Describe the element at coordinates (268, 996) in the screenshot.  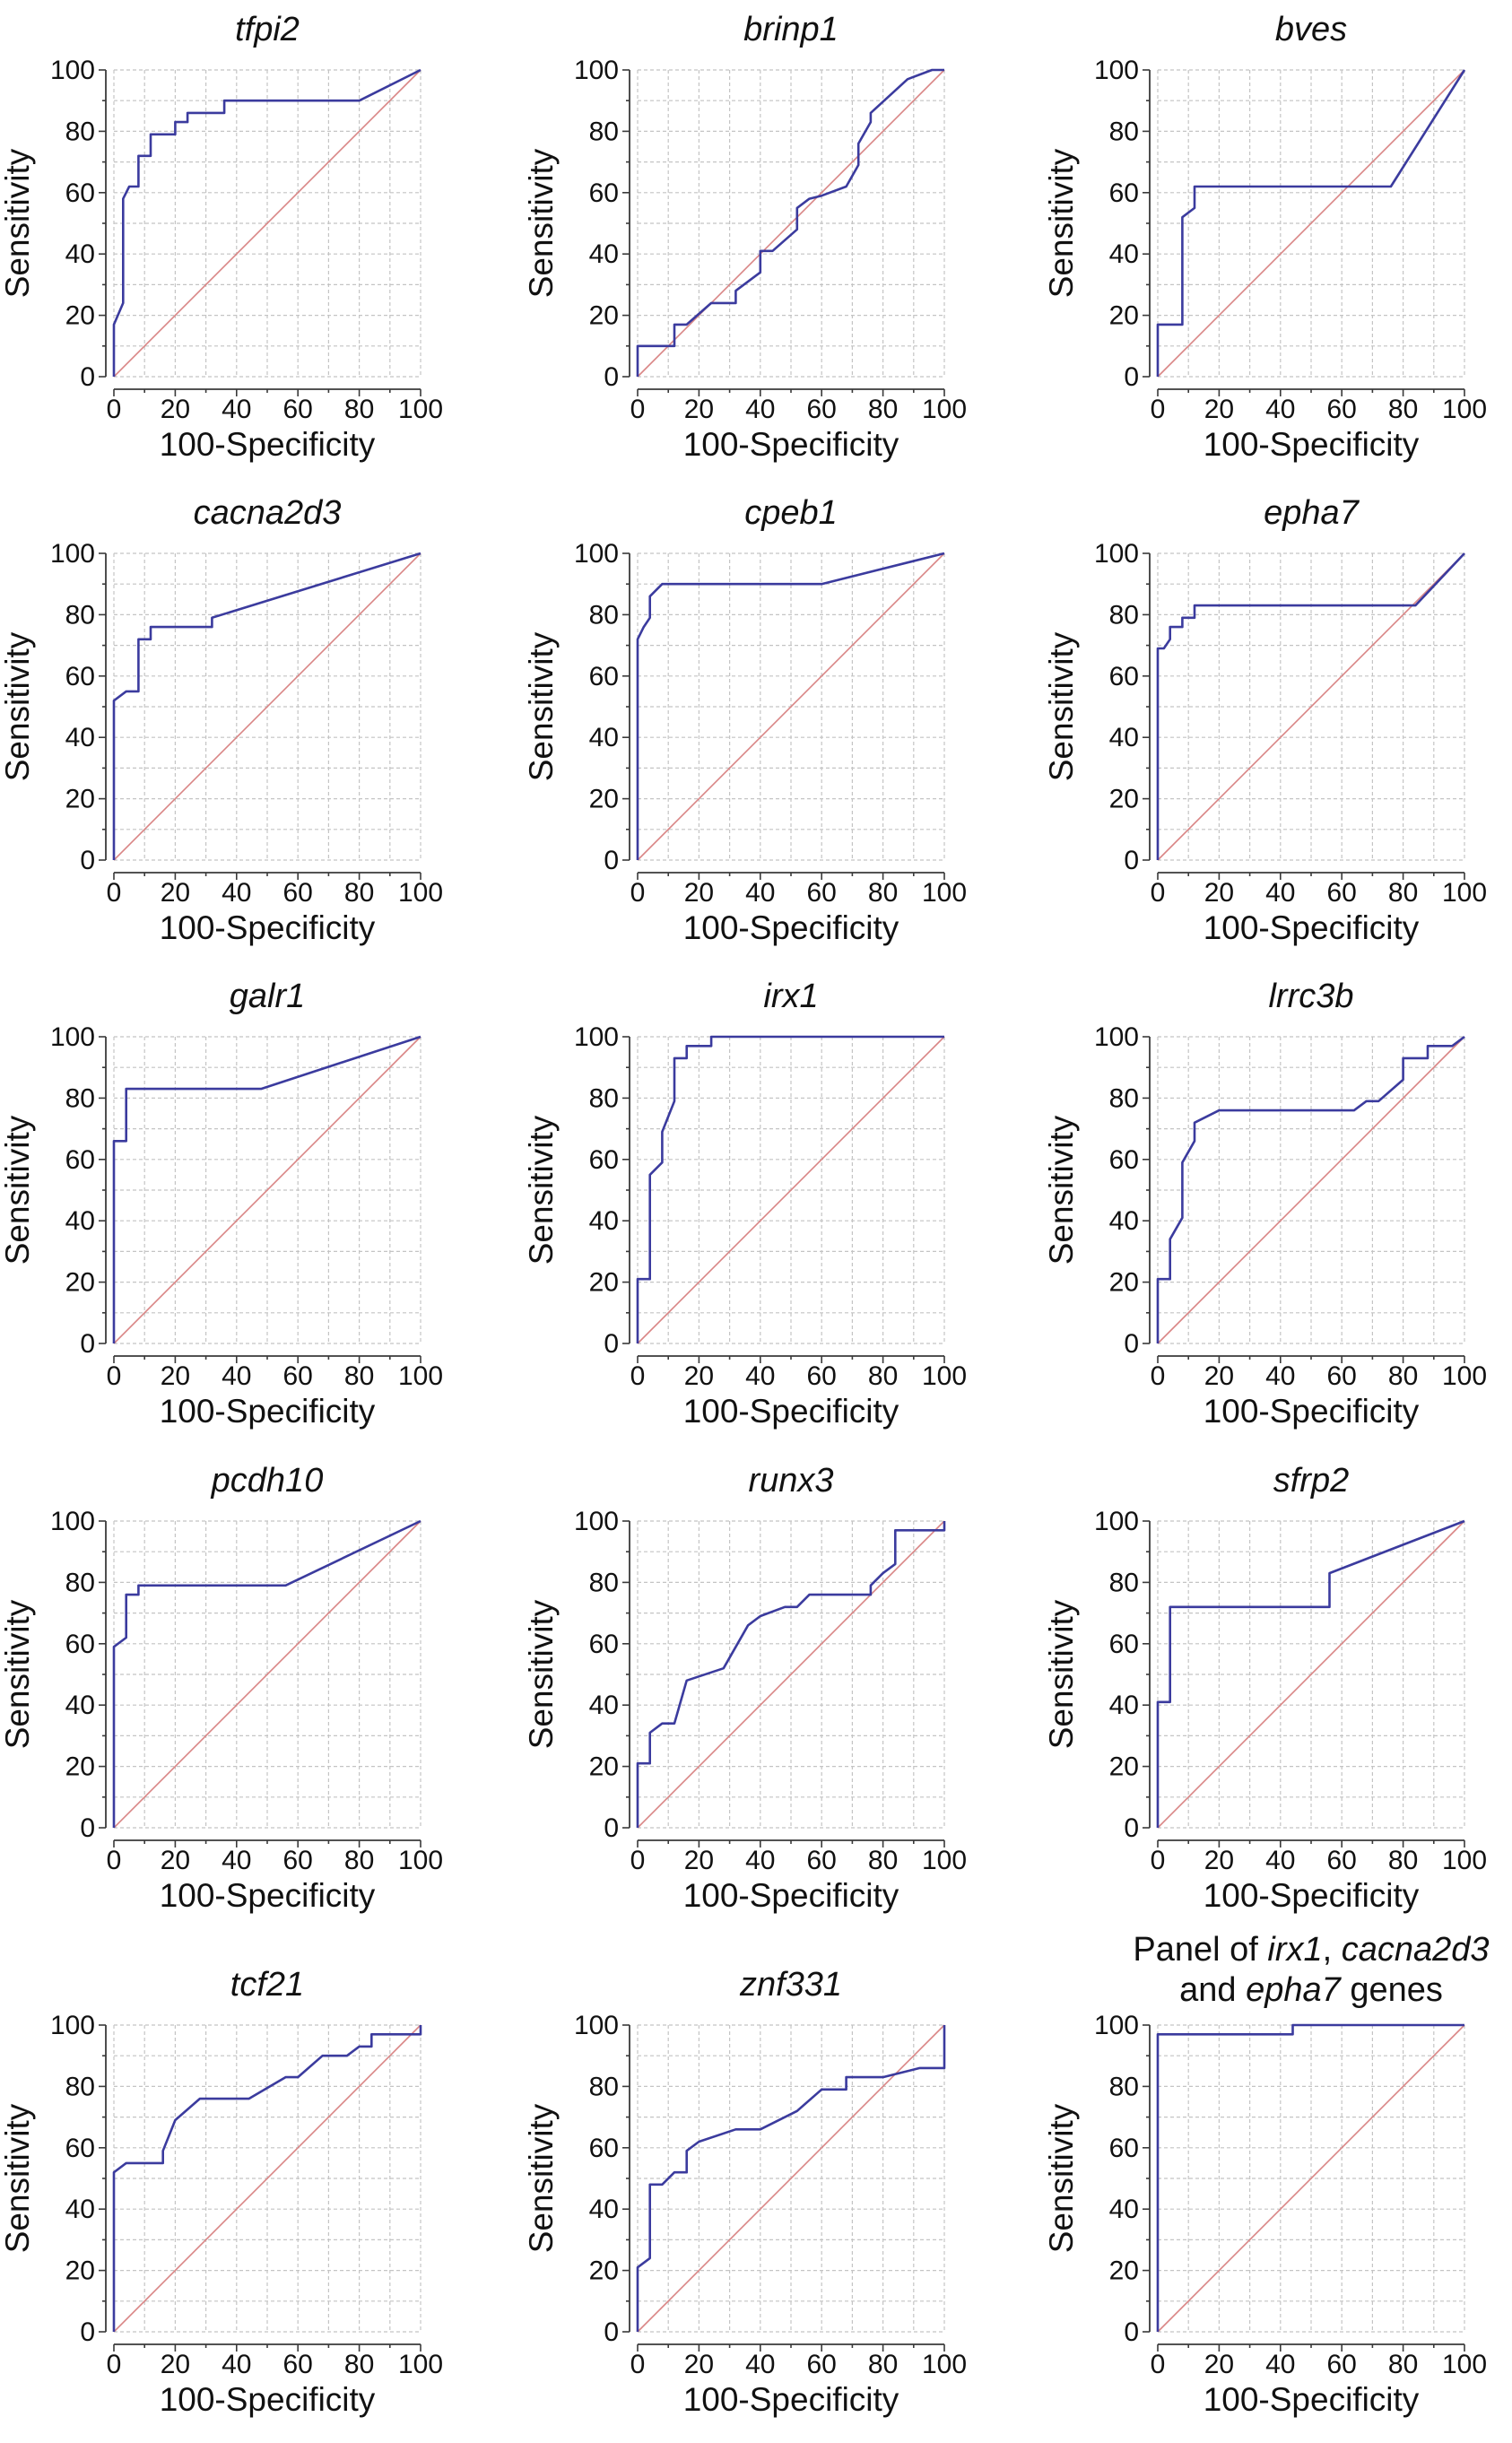
I see `chart-title: galr1` at that location.